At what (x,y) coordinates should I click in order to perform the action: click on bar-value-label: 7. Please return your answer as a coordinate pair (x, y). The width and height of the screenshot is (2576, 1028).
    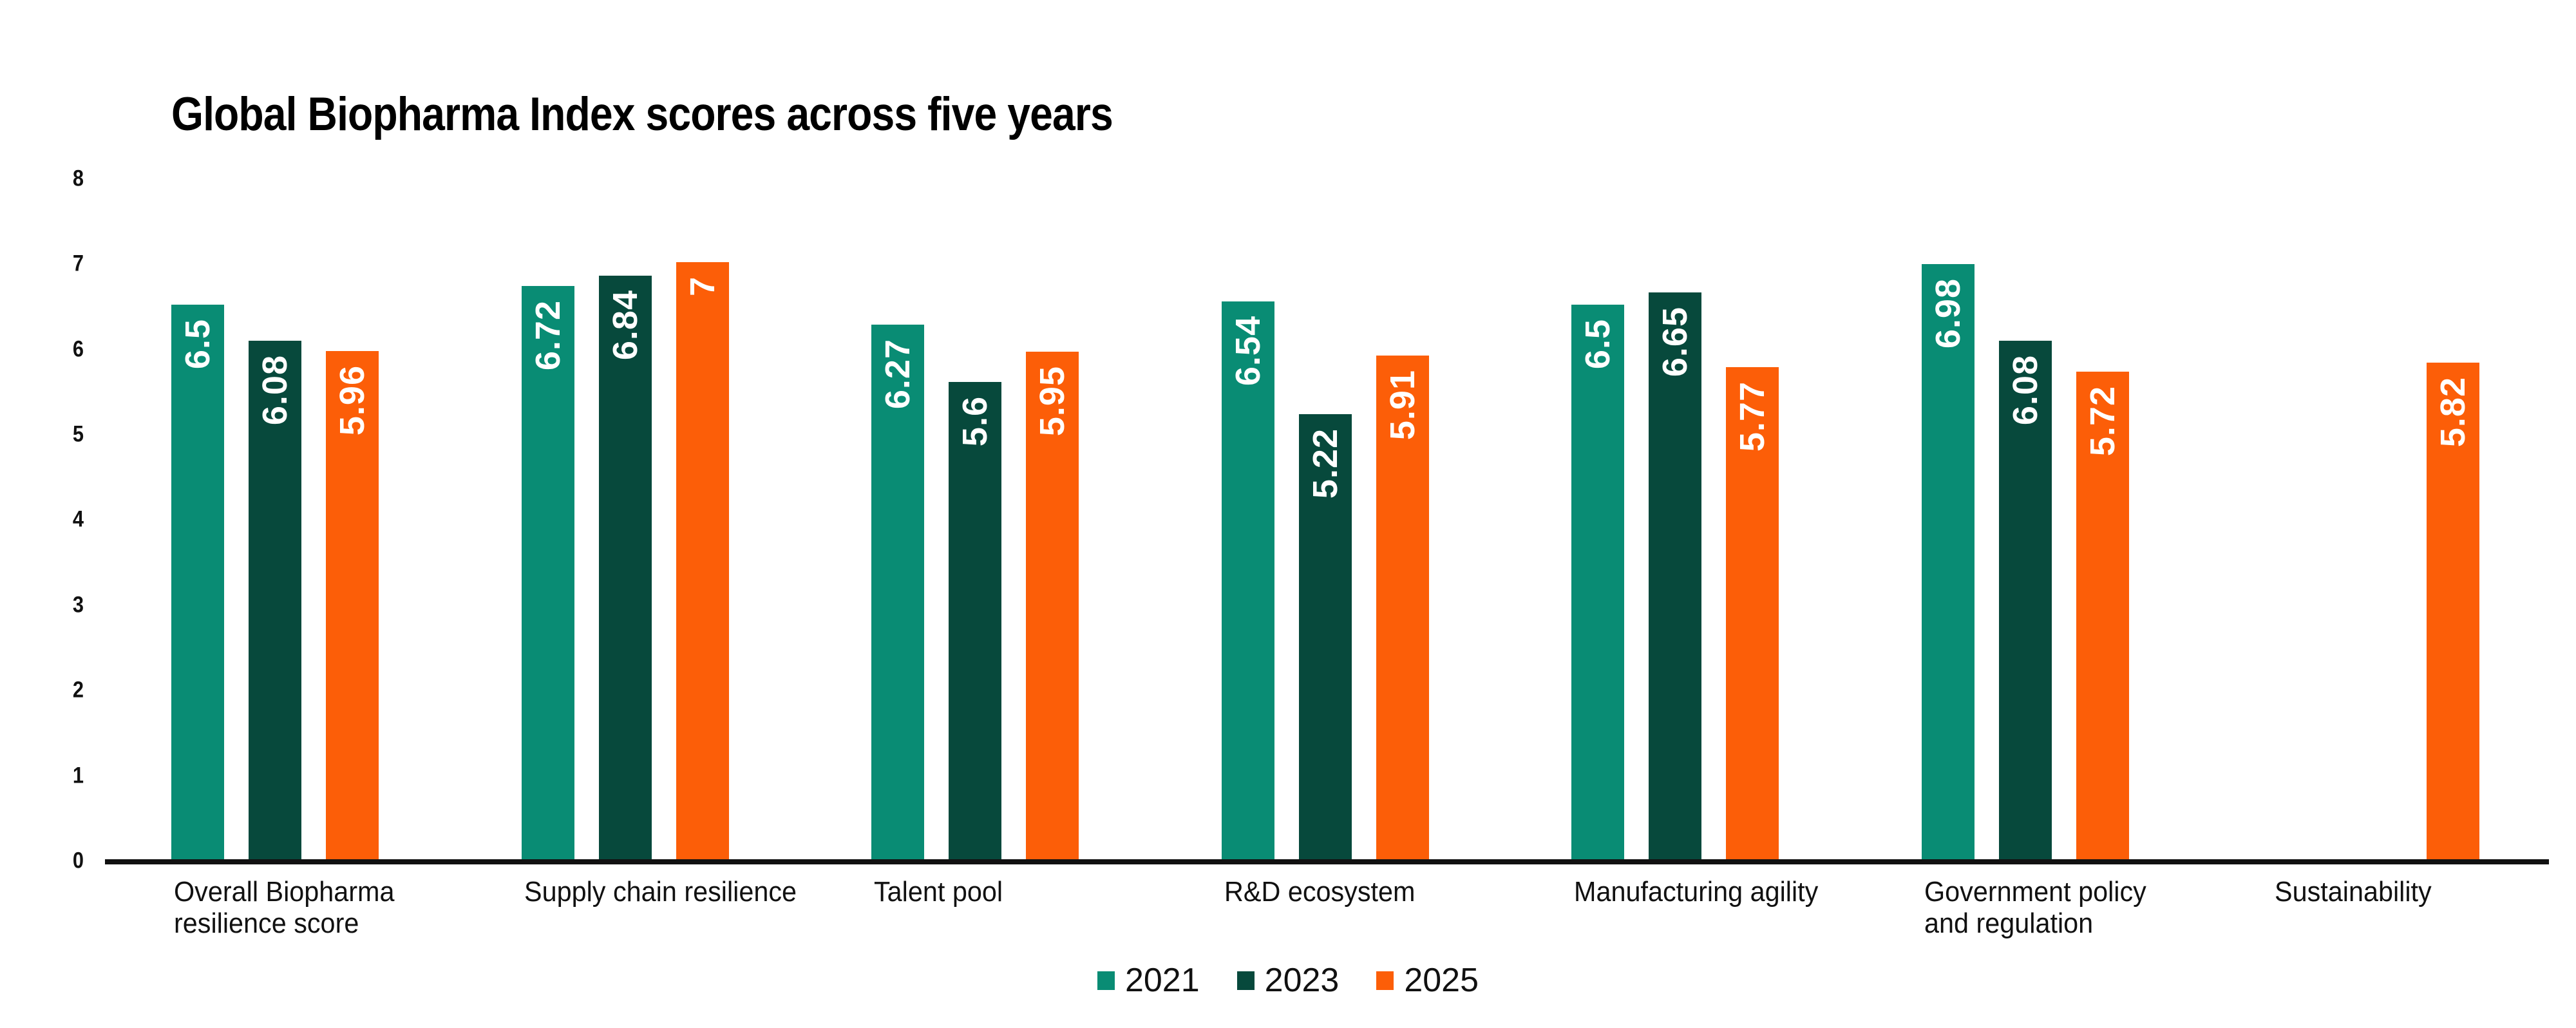
    Looking at the image, I should click on (702, 286).